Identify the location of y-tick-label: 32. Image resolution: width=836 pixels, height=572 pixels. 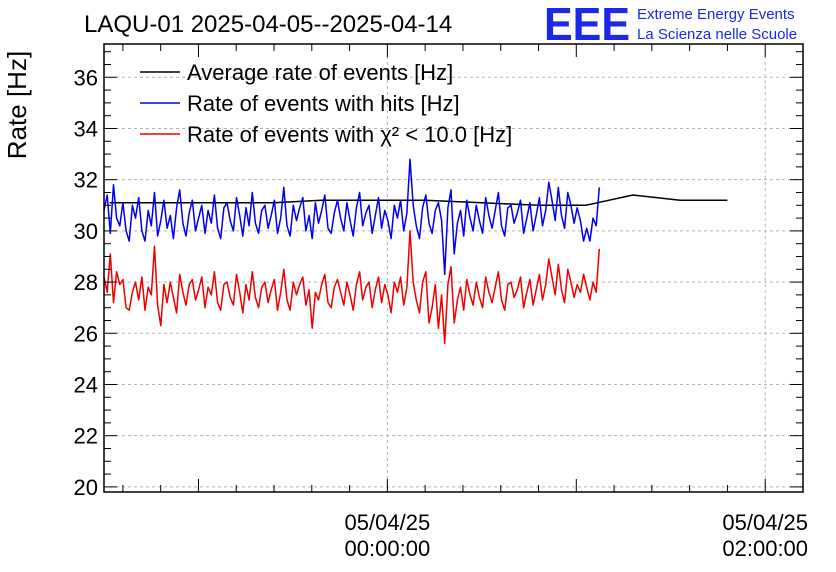
(86, 180).